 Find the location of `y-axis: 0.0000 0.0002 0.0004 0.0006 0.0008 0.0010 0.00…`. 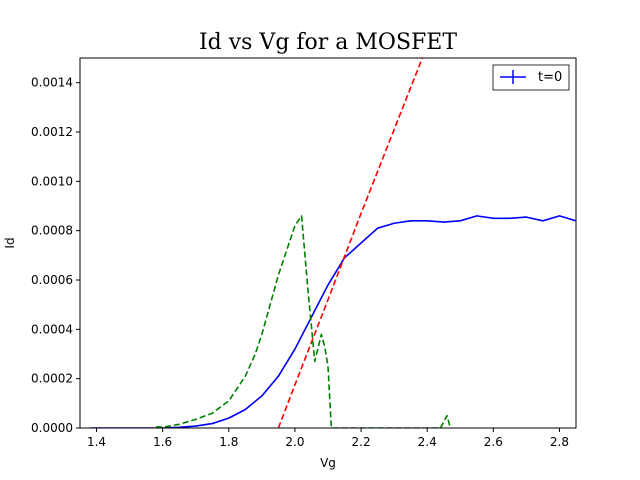

y-axis: 0.0000 0.0002 0.0004 0.0006 0.0008 0.0010 0.00… is located at coordinates (55, 255).